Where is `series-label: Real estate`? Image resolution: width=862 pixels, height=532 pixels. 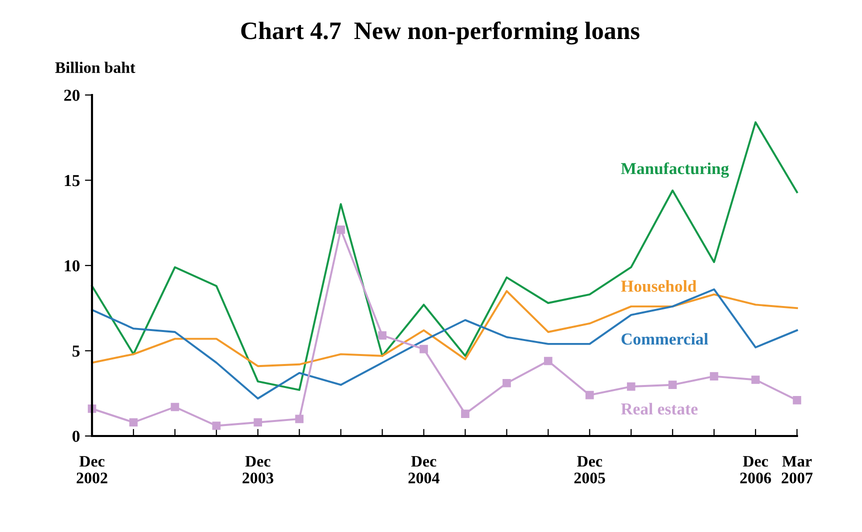 series-label: Real estate is located at coordinates (659, 408).